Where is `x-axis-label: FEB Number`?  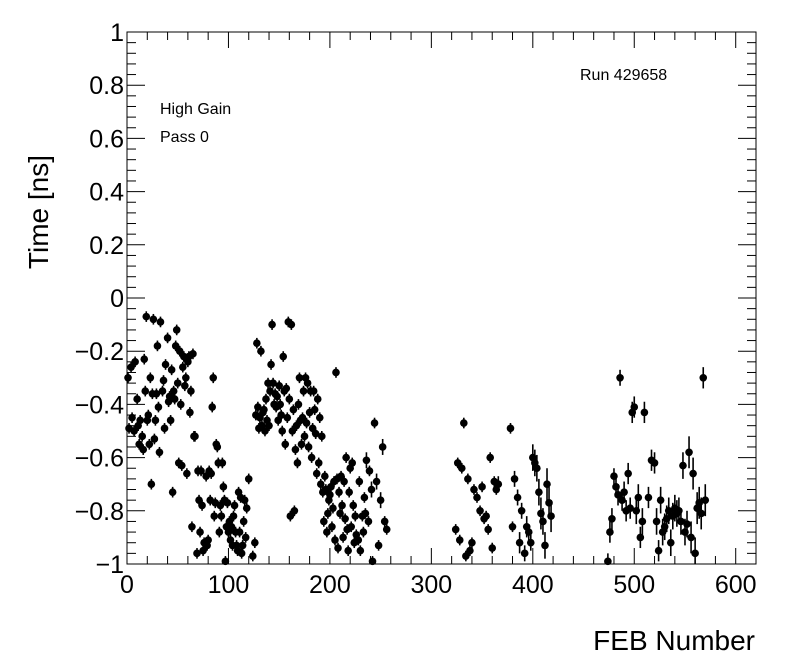 x-axis-label: FEB Number is located at coordinates (674, 640).